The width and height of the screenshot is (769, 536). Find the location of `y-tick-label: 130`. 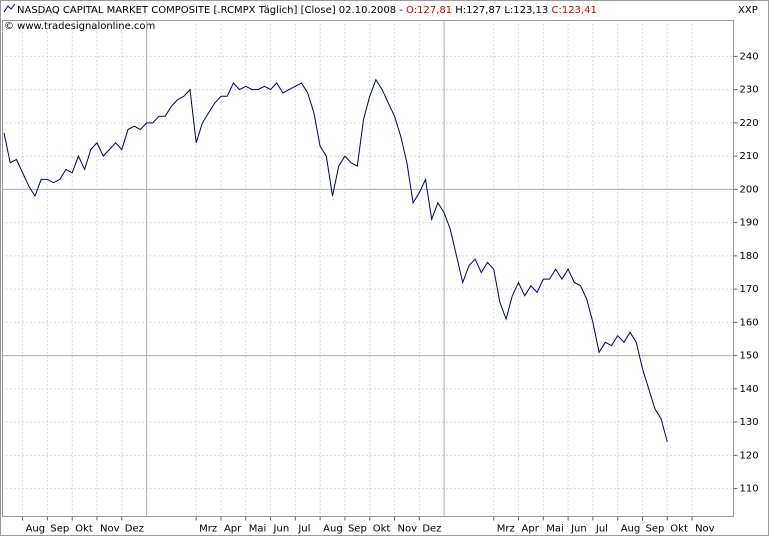

y-tick-label: 130 is located at coordinates (749, 422).